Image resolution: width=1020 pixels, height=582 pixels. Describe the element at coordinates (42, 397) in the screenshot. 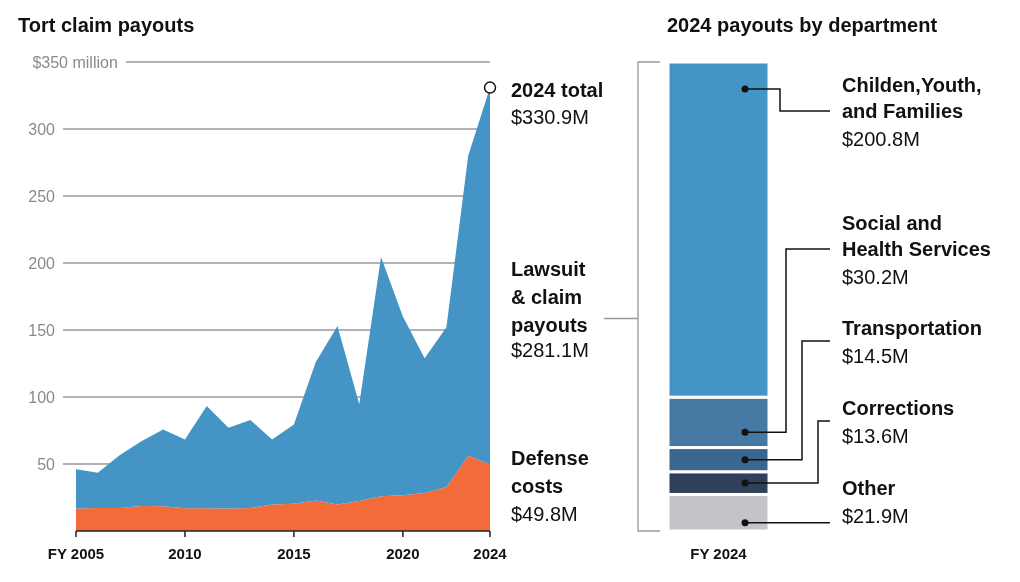

I see `y-tick-label: 100` at that location.